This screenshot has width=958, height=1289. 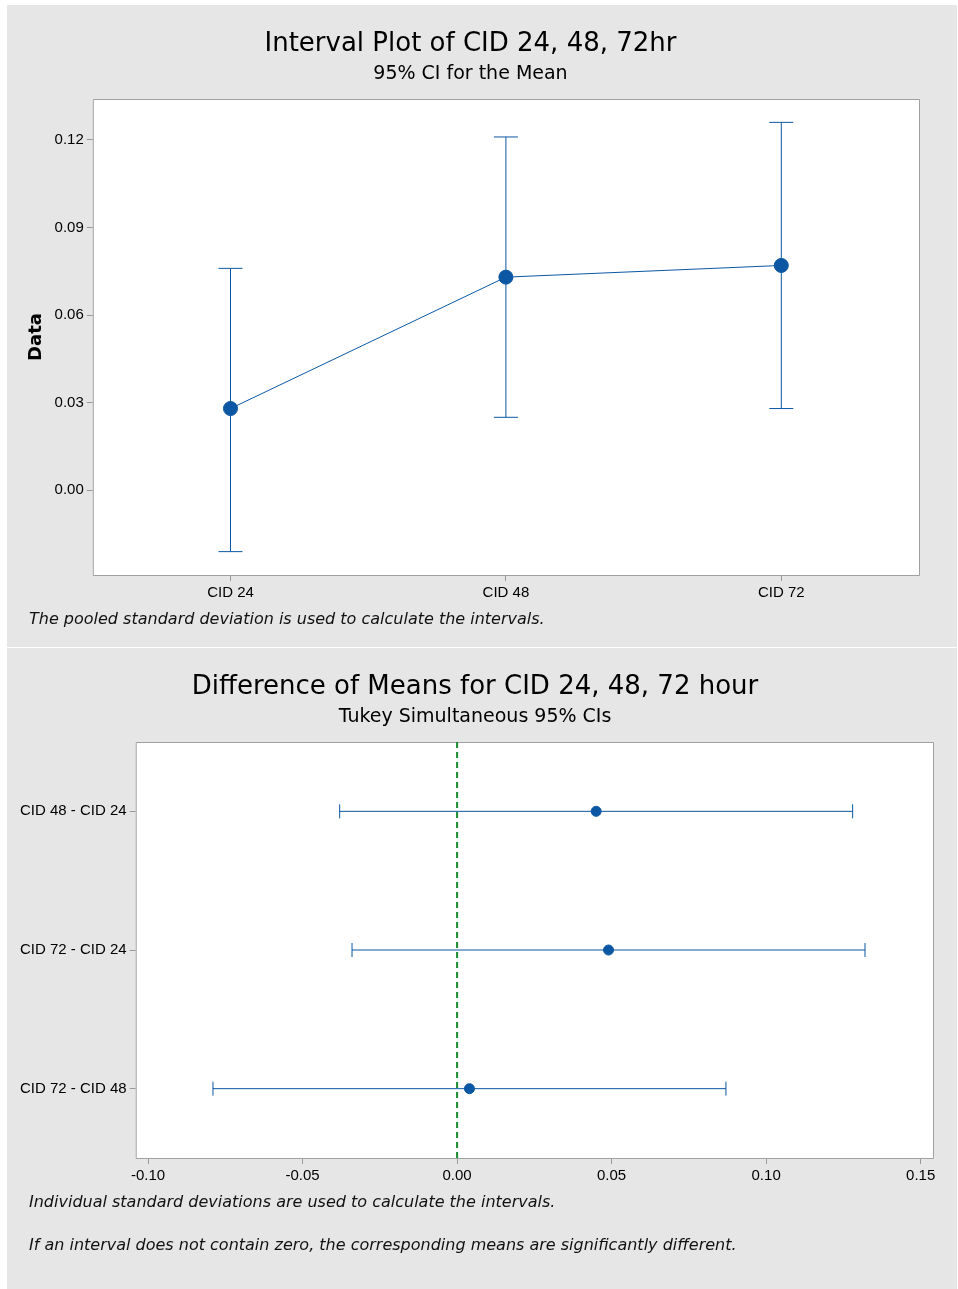 I want to click on text: The pooled standard deviation is used to calculate the intervals., so click(x=287, y=618).